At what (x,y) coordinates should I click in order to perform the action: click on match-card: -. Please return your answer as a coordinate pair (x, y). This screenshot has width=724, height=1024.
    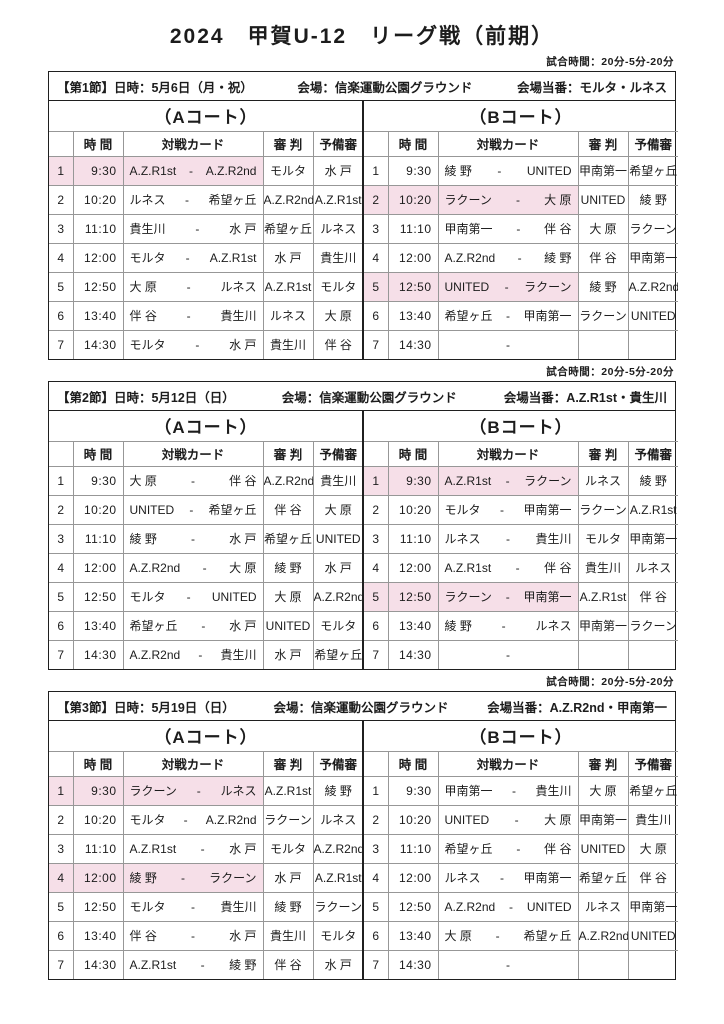
    Looking at the image, I should click on (508, 344).